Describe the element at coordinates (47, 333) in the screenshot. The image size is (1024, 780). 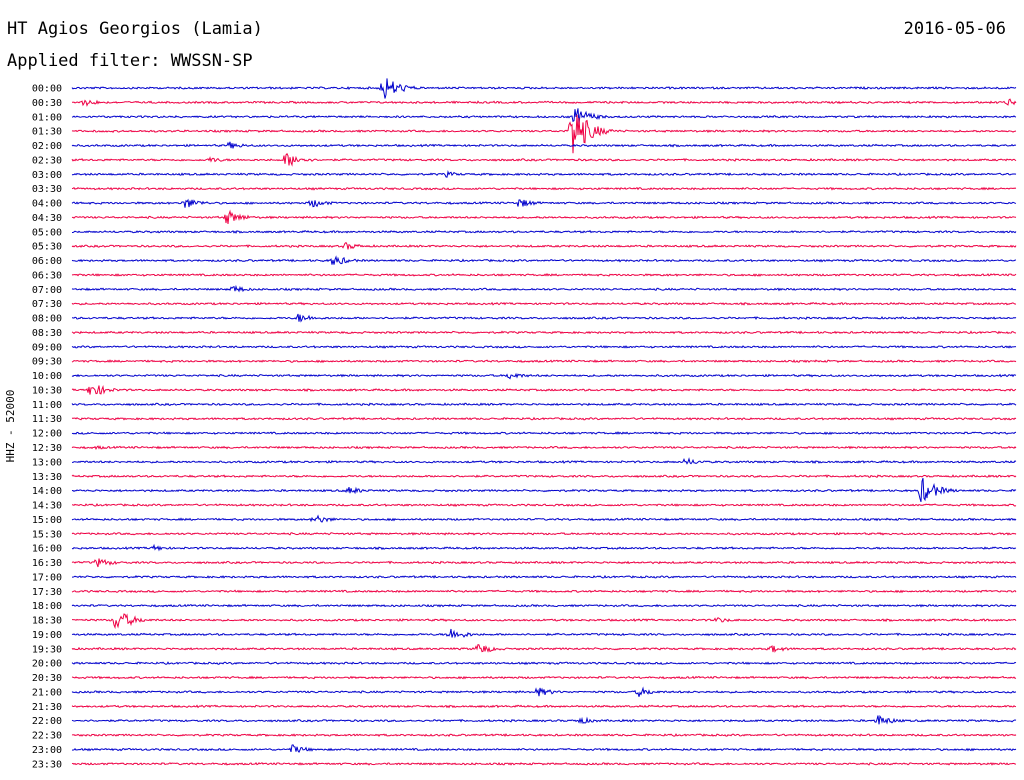
I see `time-tick-label: 08:30` at that location.